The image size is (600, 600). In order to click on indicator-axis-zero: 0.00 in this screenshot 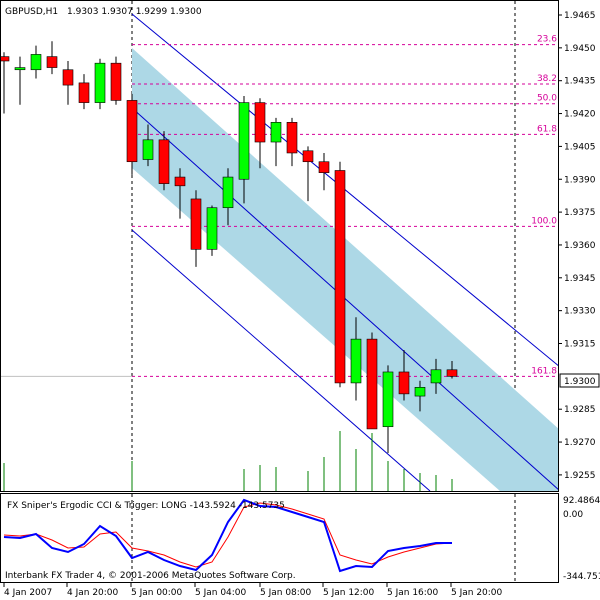, I will do `click(573, 515)`.